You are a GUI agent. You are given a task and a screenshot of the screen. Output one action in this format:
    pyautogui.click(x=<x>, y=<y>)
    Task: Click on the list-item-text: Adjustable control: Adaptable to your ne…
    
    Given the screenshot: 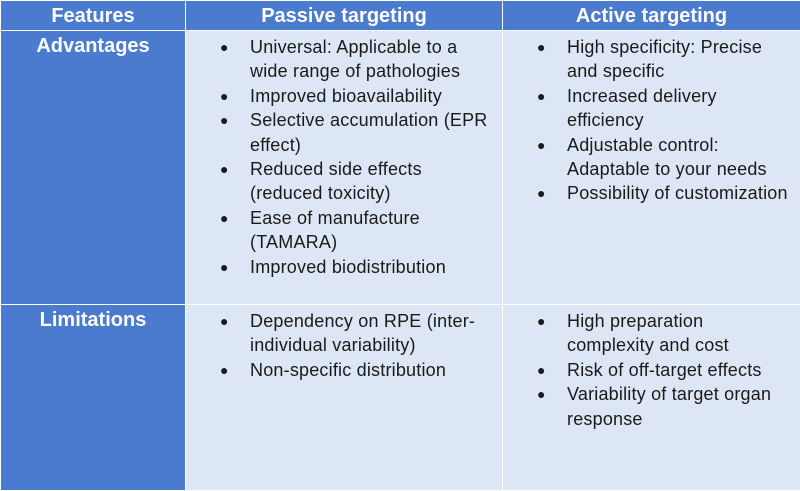 What is the action you would take?
    pyautogui.click(x=667, y=157)
    